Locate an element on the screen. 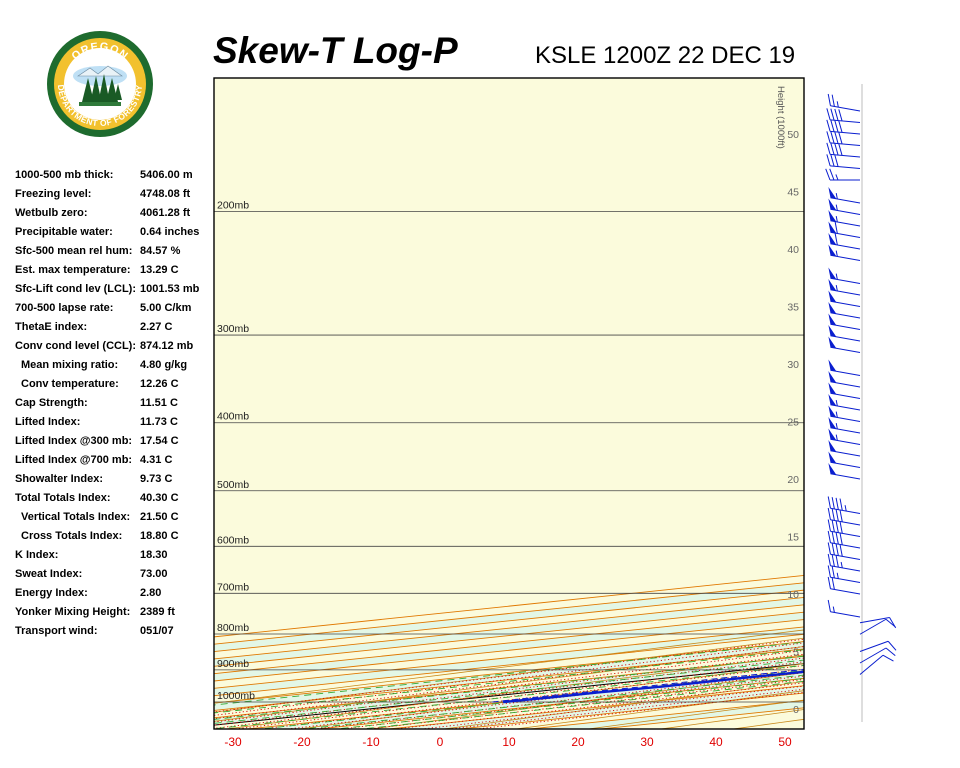  index-row: Mean mixing ratio: 4.80 g/kg is located at coordinates (115, 368).